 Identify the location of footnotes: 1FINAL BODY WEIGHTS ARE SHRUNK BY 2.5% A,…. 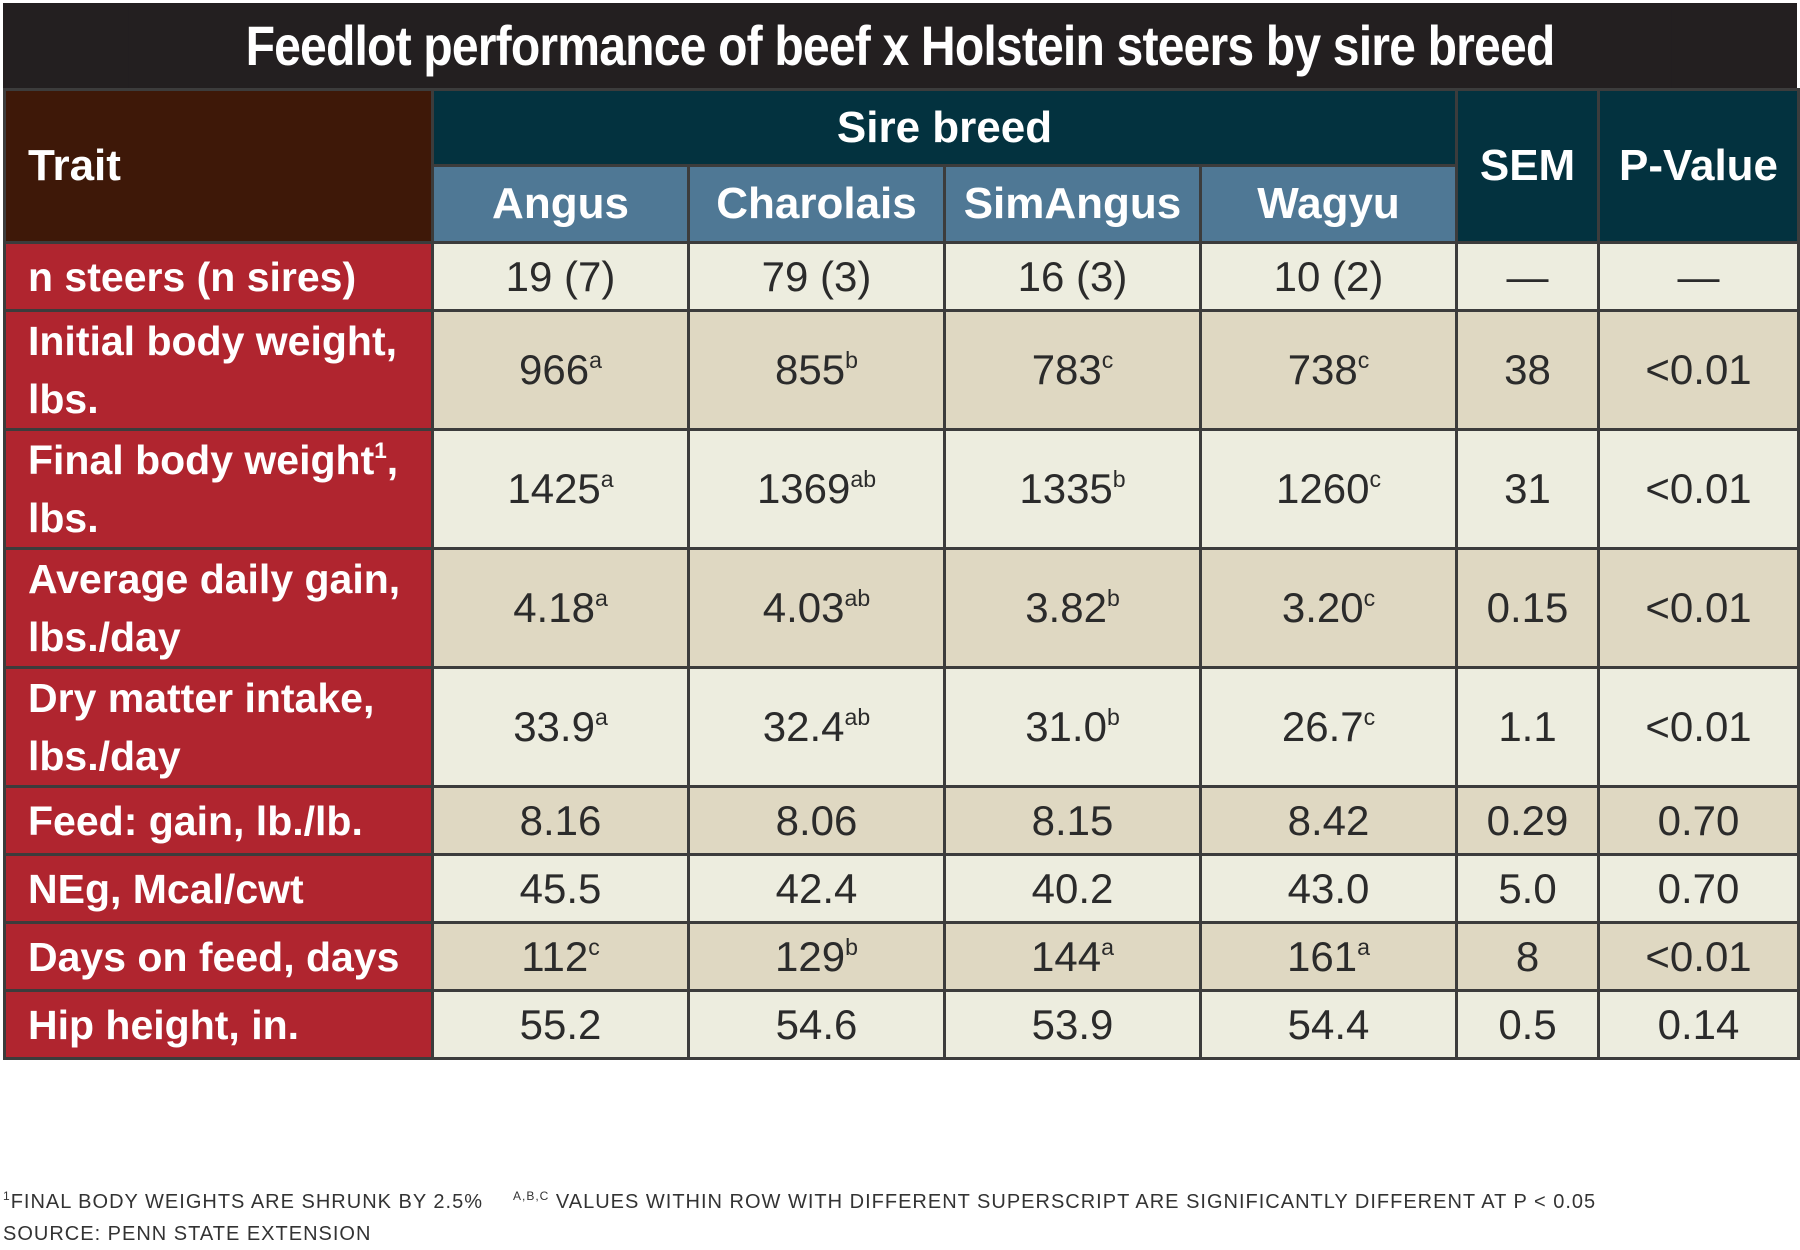
(900, 1215).